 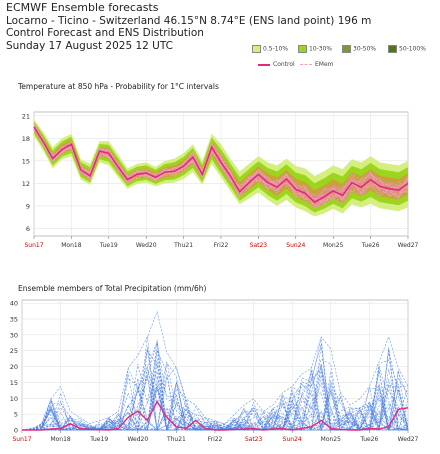 What do you see at coordinates (370, 245) in the screenshot?
I see `temperature-xtick-label: Tue26` at bounding box center [370, 245].